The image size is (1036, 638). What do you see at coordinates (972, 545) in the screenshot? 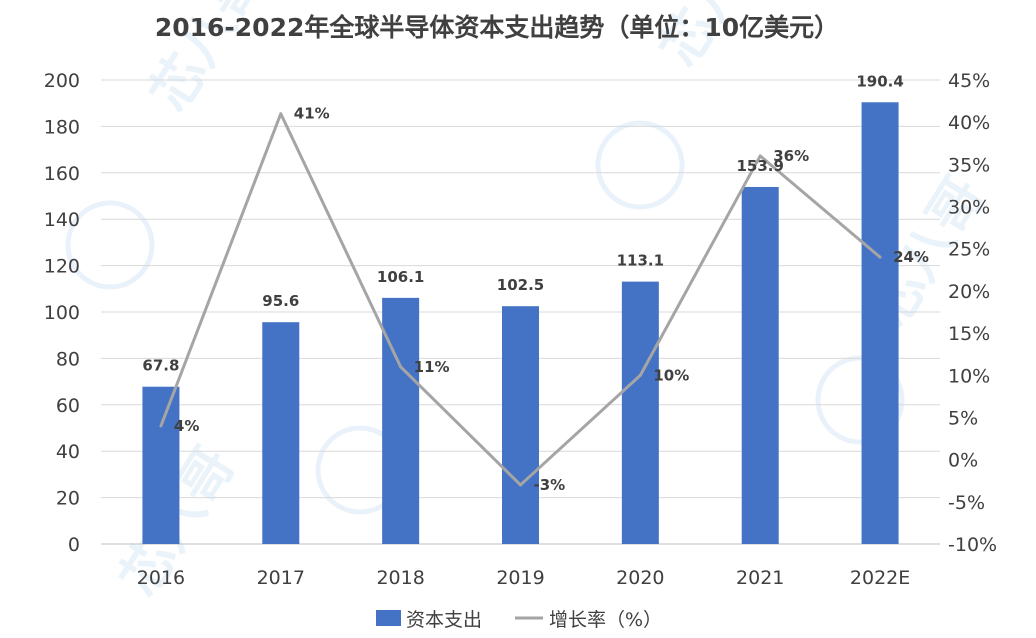
I see `y-right-tick-label: -10%` at bounding box center [972, 545].